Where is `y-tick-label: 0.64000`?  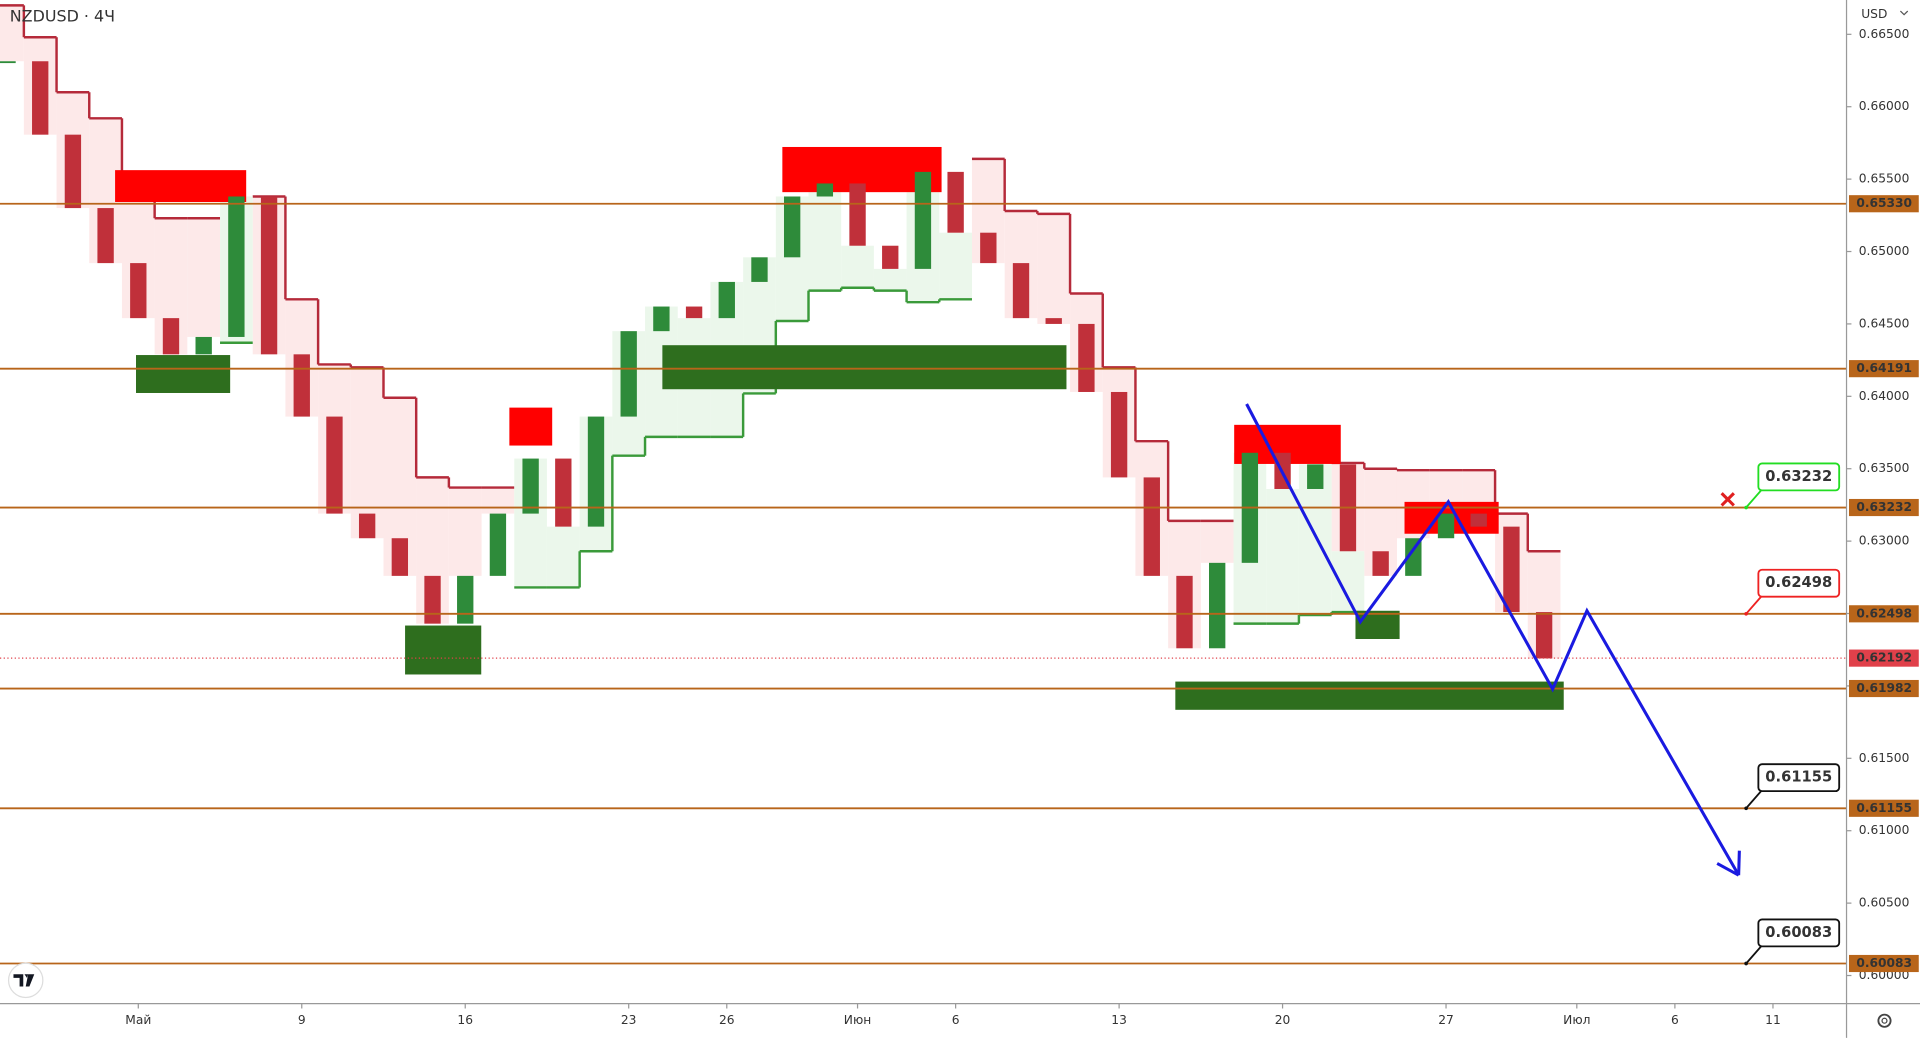 y-tick-label: 0.64000 is located at coordinates (1884, 396).